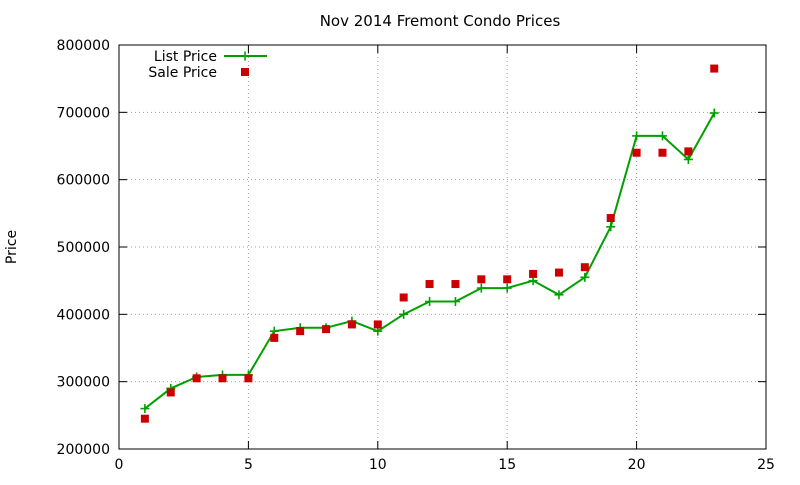 This screenshot has width=800, height=485. Describe the element at coordinates (378, 465) in the screenshot. I see `x-tick-label: 10` at that location.